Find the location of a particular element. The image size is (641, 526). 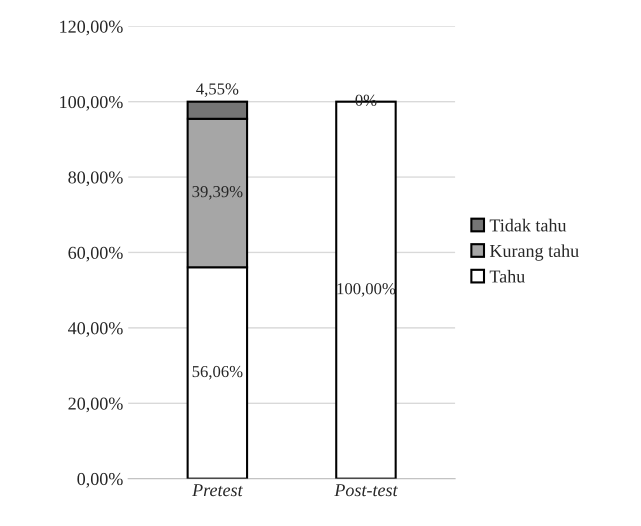

legend-label: Tidak tahu is located at coordinates (528, 225).